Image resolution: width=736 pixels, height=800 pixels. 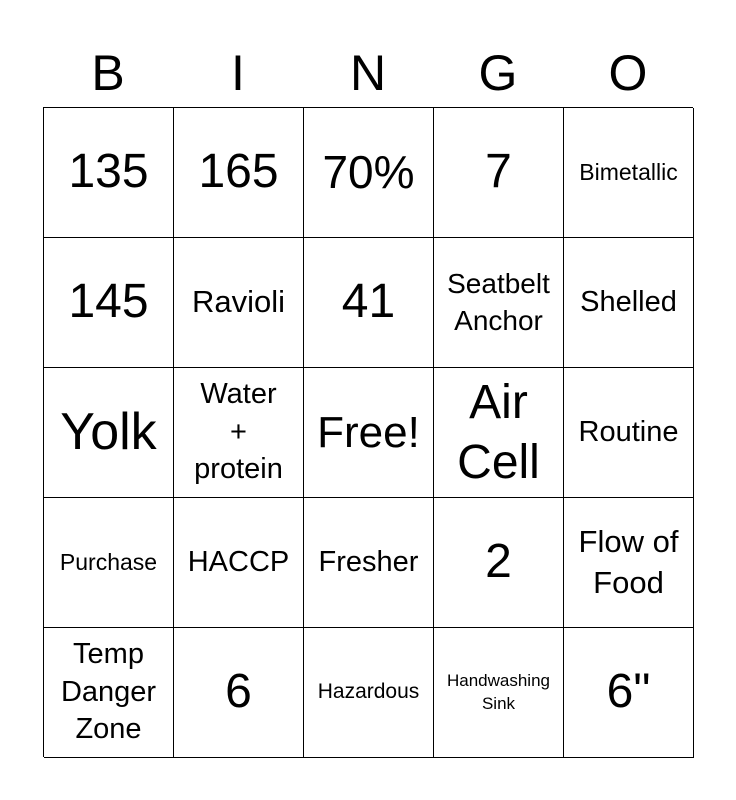 I want to click on bingo-cell: 70%, so click(x=369, y=173).